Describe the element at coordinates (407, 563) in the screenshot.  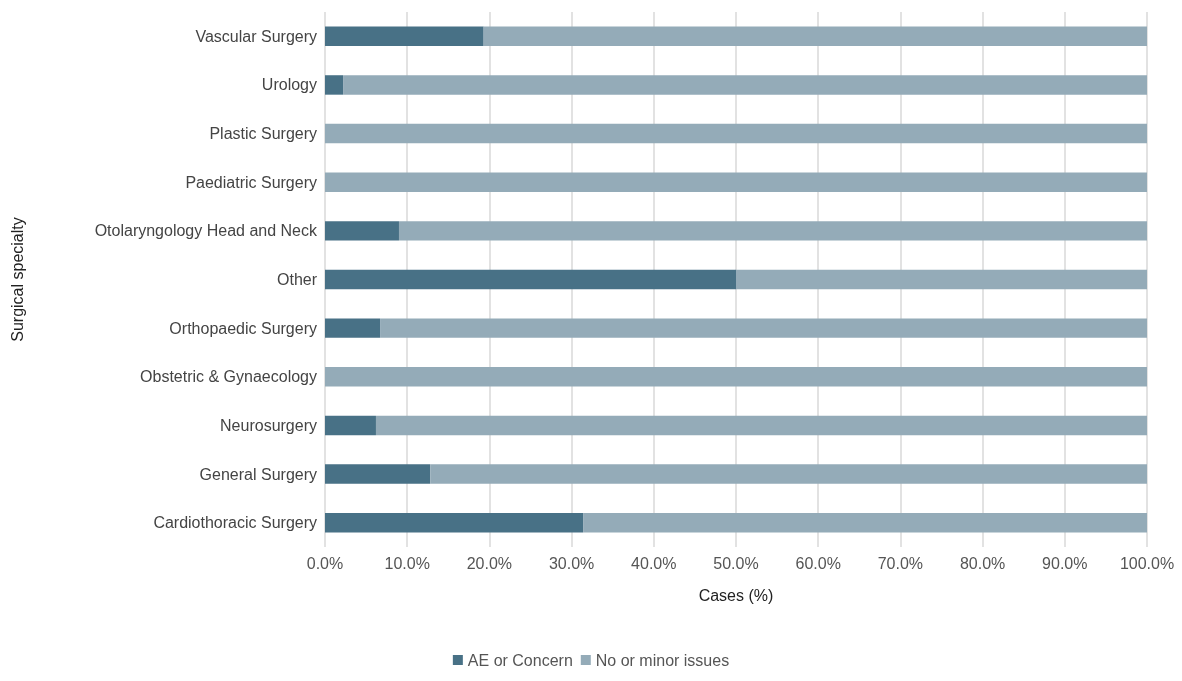
I see `x-tick-label: 10.0%` at that location.